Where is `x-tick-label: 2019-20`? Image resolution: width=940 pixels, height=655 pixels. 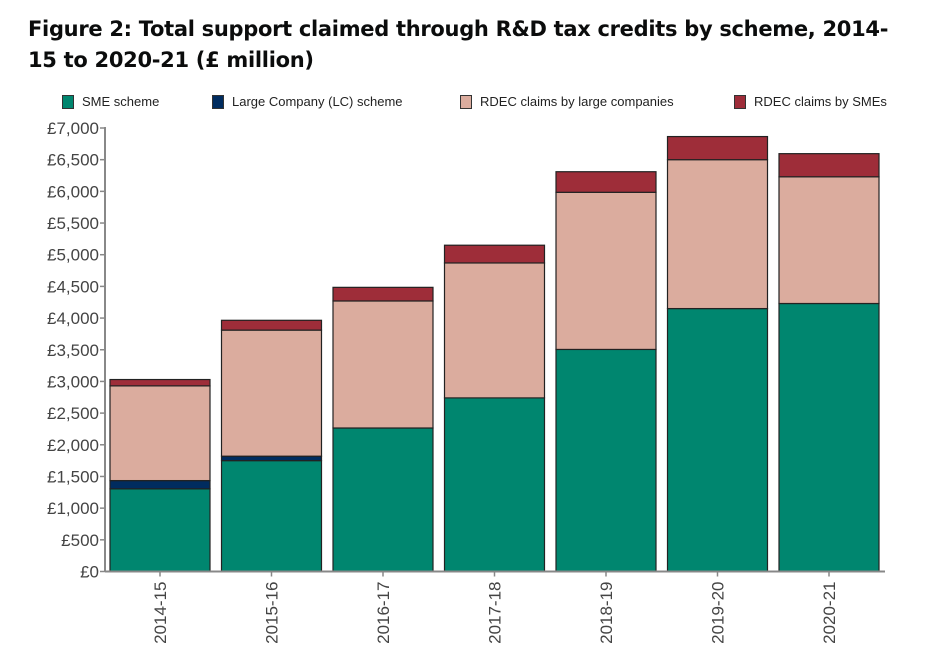
x-tick-label: 2019-20 is located at coordinates (718, 613).